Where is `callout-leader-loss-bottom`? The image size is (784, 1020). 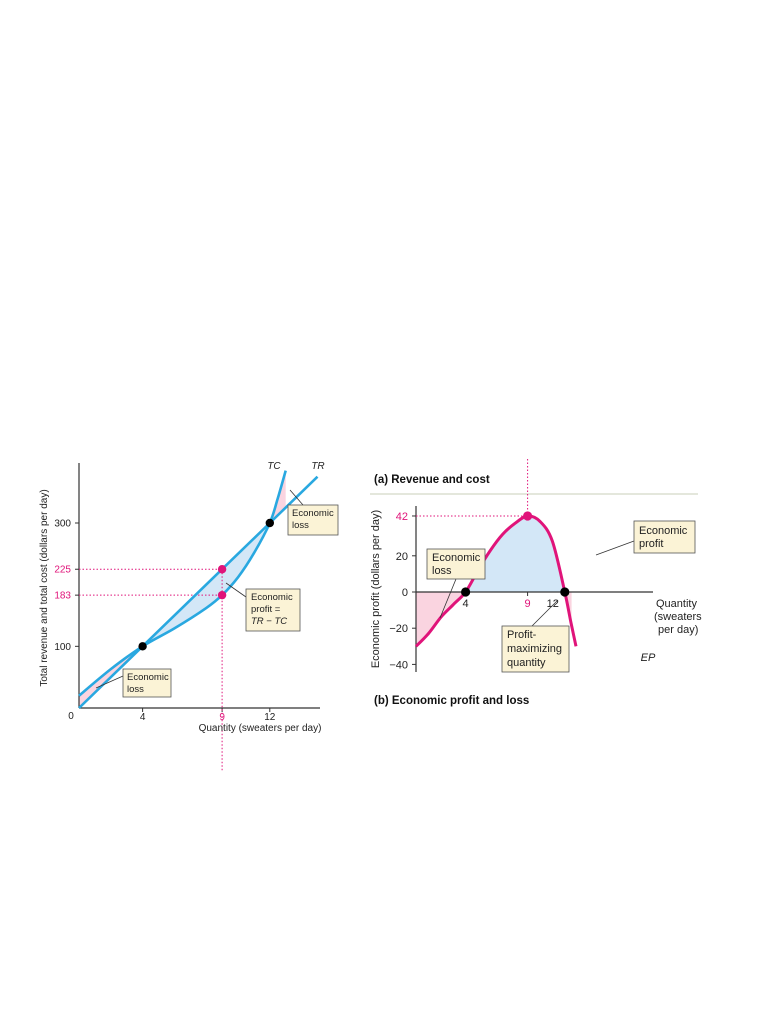 callout-leader-loss-bottom is located at coordinates (109, 682).